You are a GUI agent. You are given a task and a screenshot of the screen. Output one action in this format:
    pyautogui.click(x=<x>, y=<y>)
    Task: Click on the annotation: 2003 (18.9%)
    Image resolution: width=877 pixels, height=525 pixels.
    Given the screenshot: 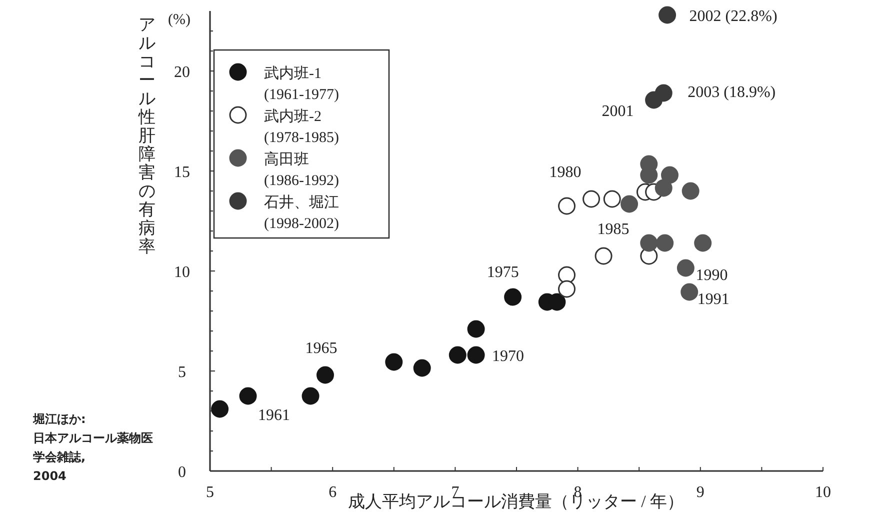 What is the action you would take?
    pyautogui.click(x=732, y=92)
    